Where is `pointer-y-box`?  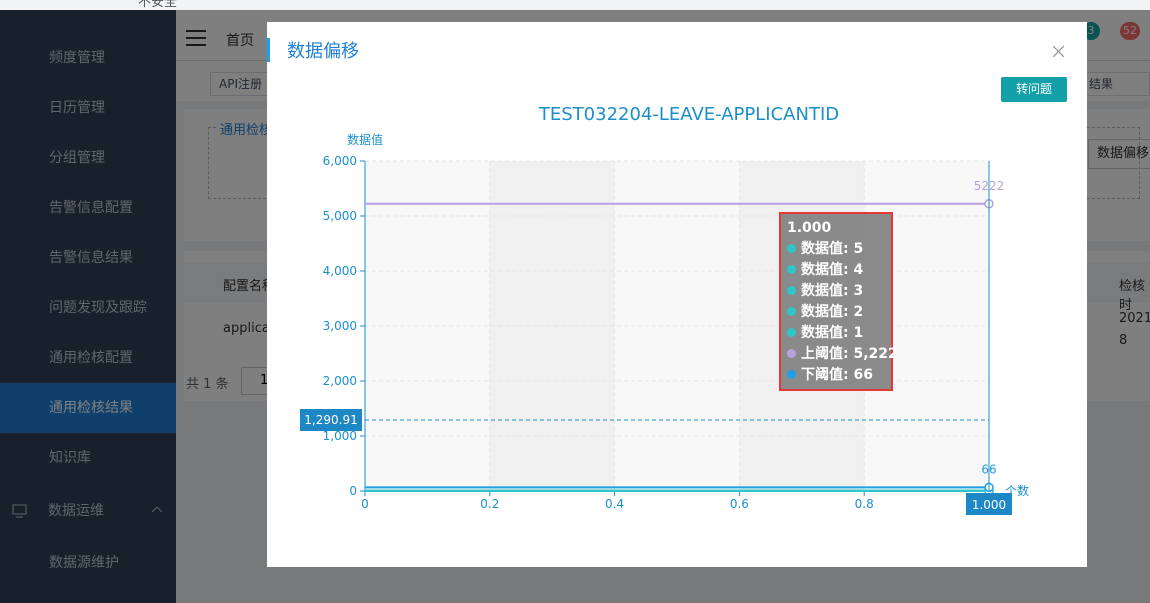 pointer-y-box is located at coordinates (331, 419).